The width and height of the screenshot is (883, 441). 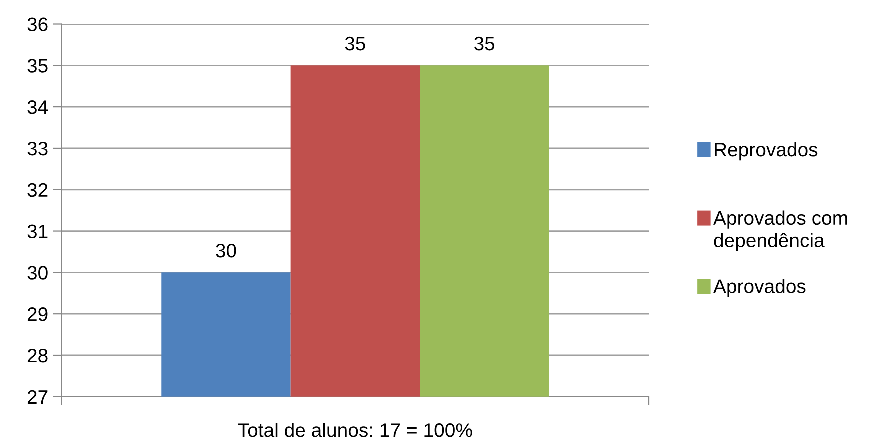 What do you see at coordinates (38, 355) in the screenshot?
I see `y-tick-label: 28` at bounding box center [38, 355].